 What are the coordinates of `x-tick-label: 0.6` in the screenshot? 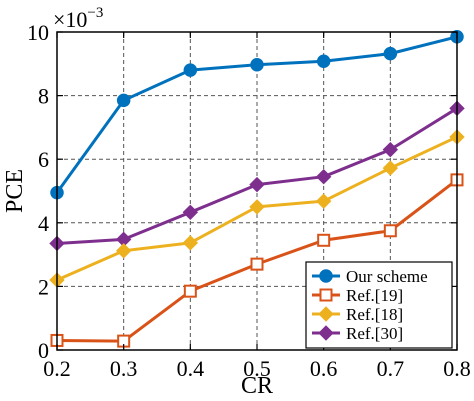 It's located at (324, 368).